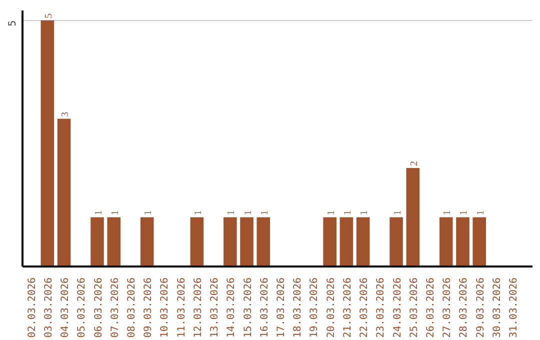  Describe the element at coordinates (364, 307) in the screenshot. I see `x-tick-label: 22.03.2026` at that location.